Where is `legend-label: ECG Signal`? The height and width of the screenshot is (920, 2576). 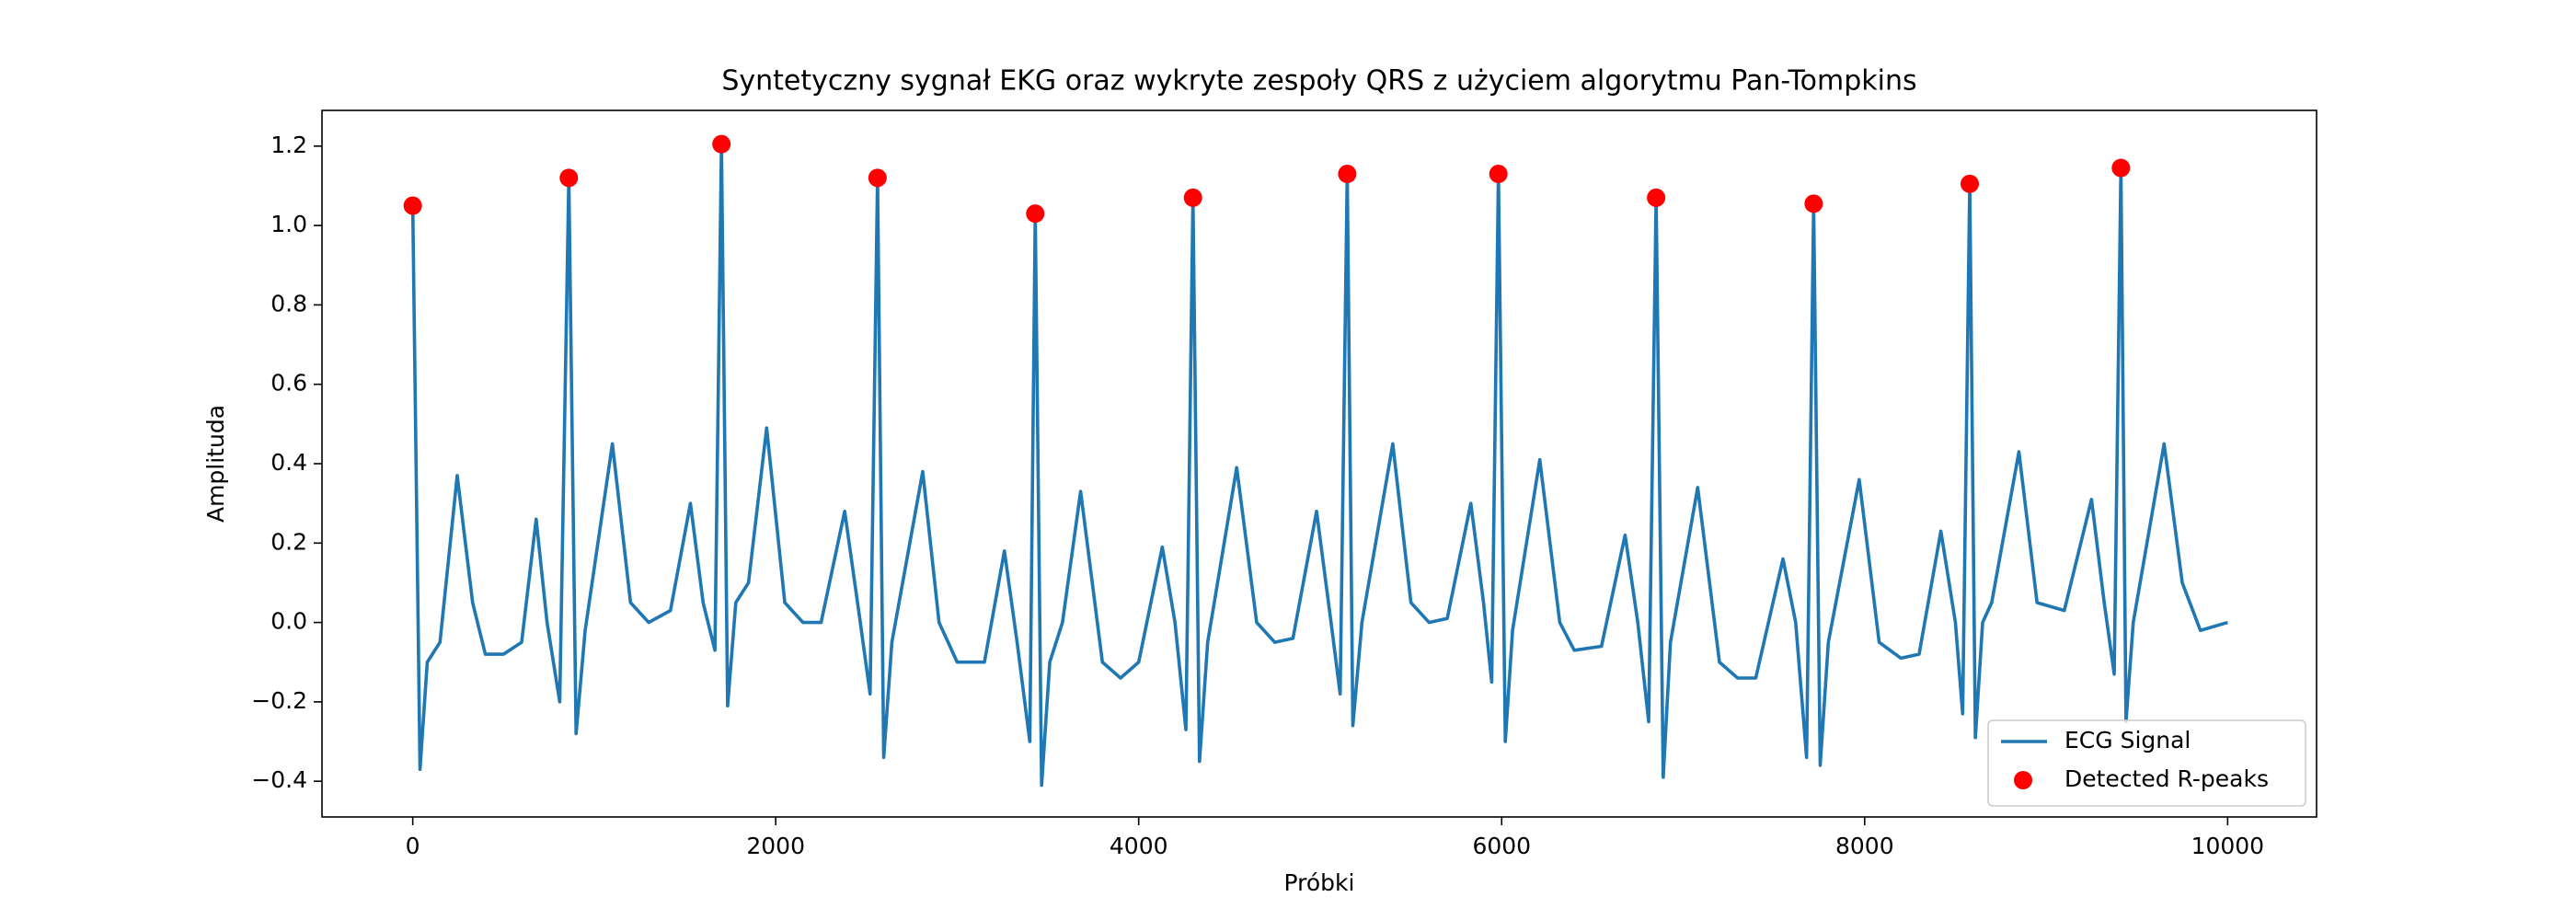
legend-label: ECG Signal is located at coordinates (2127, 740).